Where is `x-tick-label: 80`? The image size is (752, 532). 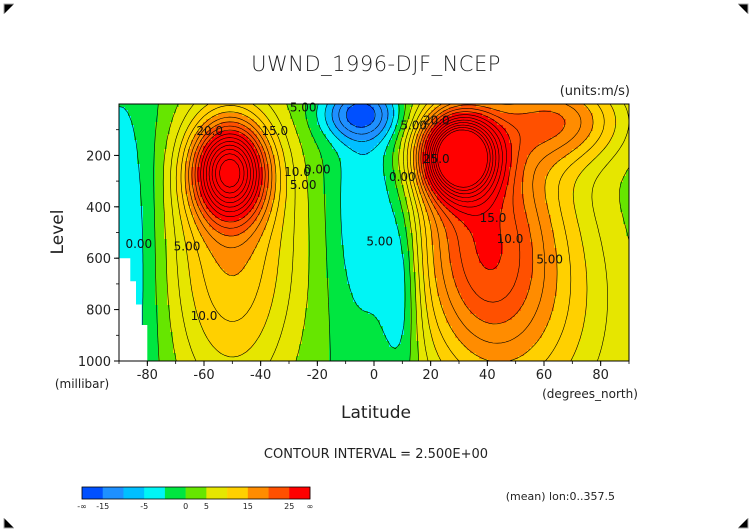
x-tick-label: 80 is located at coordinates (600, 375).